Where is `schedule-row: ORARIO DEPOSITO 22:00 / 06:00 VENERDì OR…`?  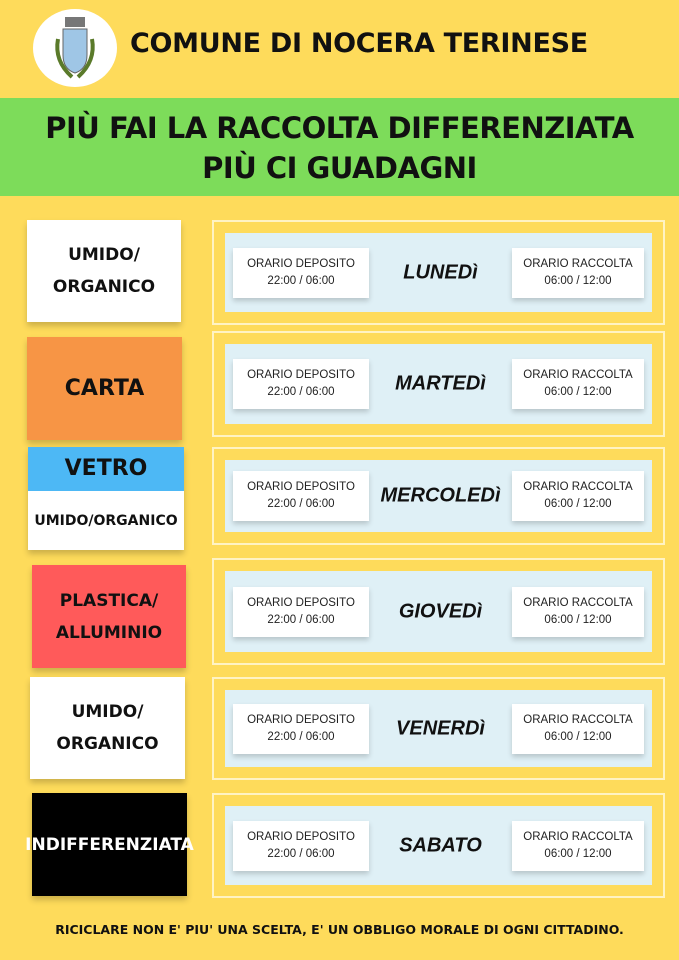
schedule-row: ORARIO DEPOSITO 22:00 / 06:00 VENERDì OR… is located at coordinates (438, 728).